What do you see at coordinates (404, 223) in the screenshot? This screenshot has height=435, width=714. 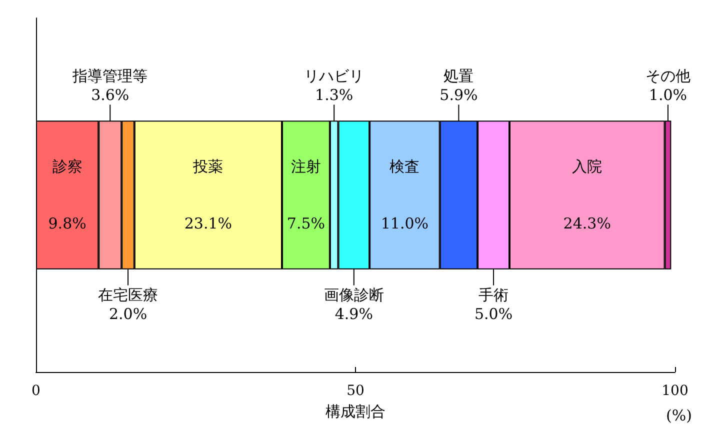 I see `data-label: 11.0%` at bounding box center [404, 223].